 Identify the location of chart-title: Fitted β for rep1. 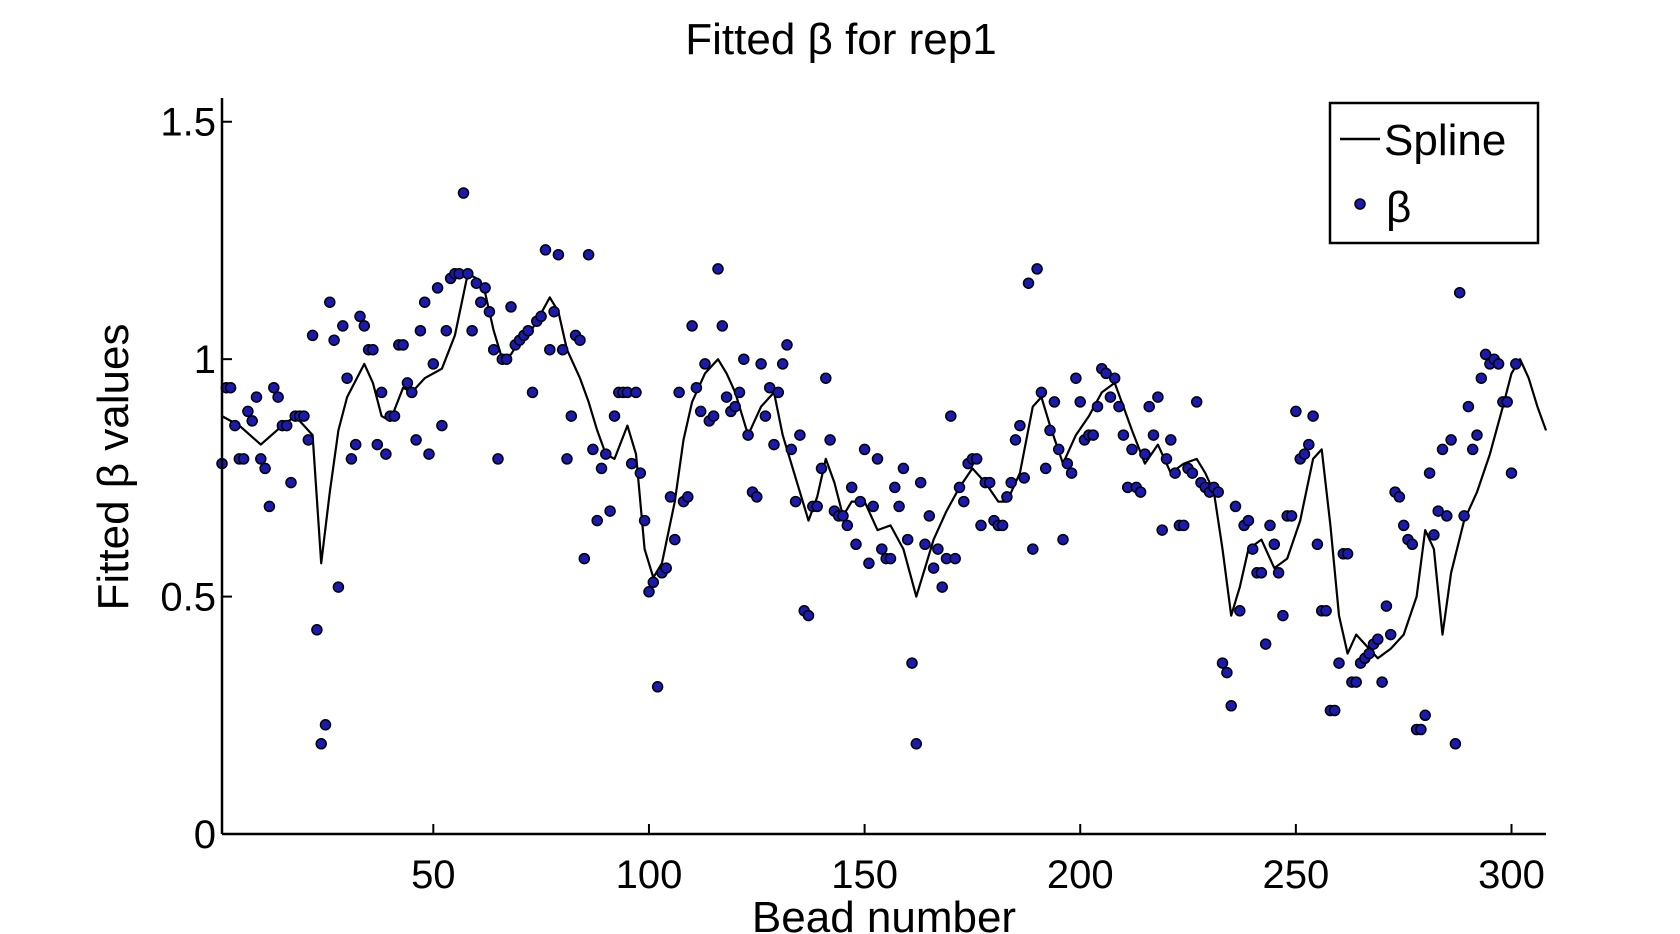
(840, 39).